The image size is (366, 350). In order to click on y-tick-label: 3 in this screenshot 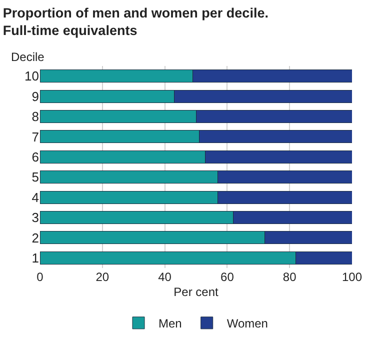, I will do `click(35, 218)`.